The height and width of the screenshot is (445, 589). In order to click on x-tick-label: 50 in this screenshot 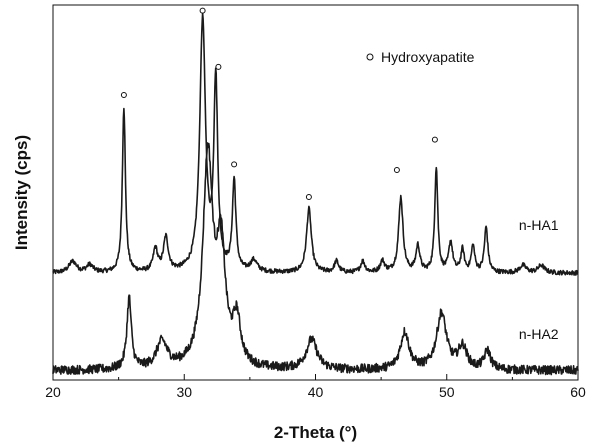, I will do `click(447, 392)`.